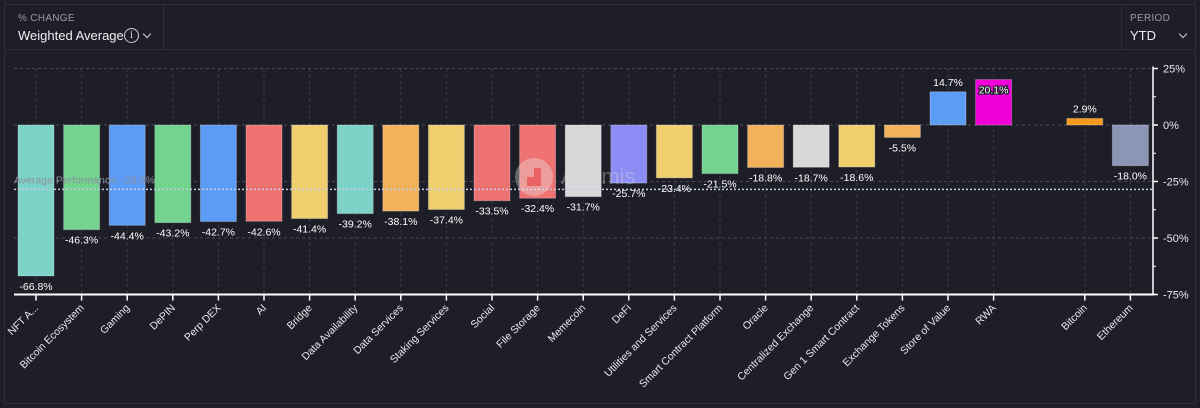  What do you see at coordinates (985, 314) in the screenshot?
I see `x-tick-label: RWA` at bounding box center [985, 314].